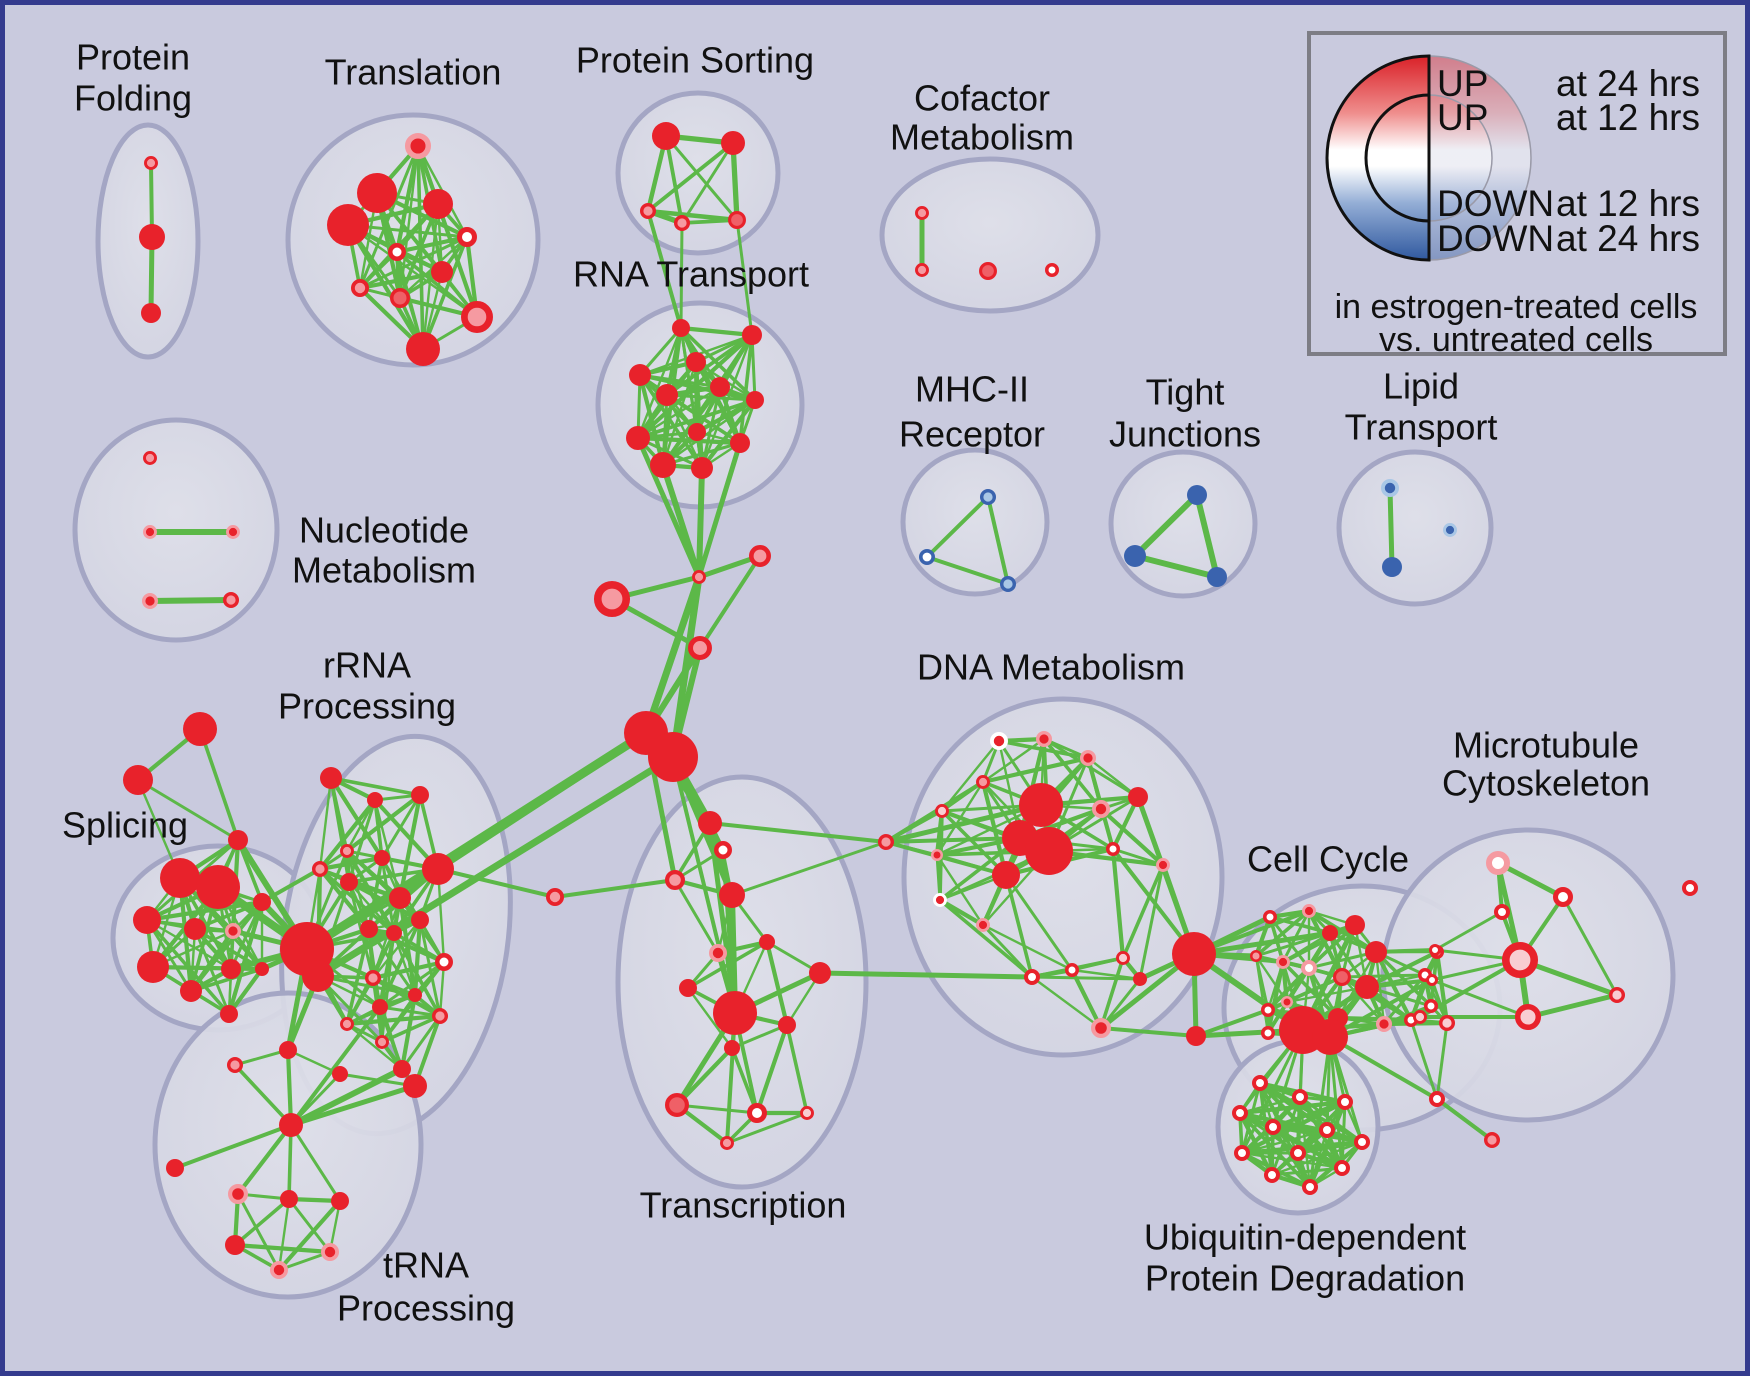 This screenshot has height=1376, width=1750. What do you see at coordinates (1305, 1278) in the screenshot?
I see `cluster-label-ubiquitin-degradation-line2: Protein Degradation` at bounding box center [1305, 1278].